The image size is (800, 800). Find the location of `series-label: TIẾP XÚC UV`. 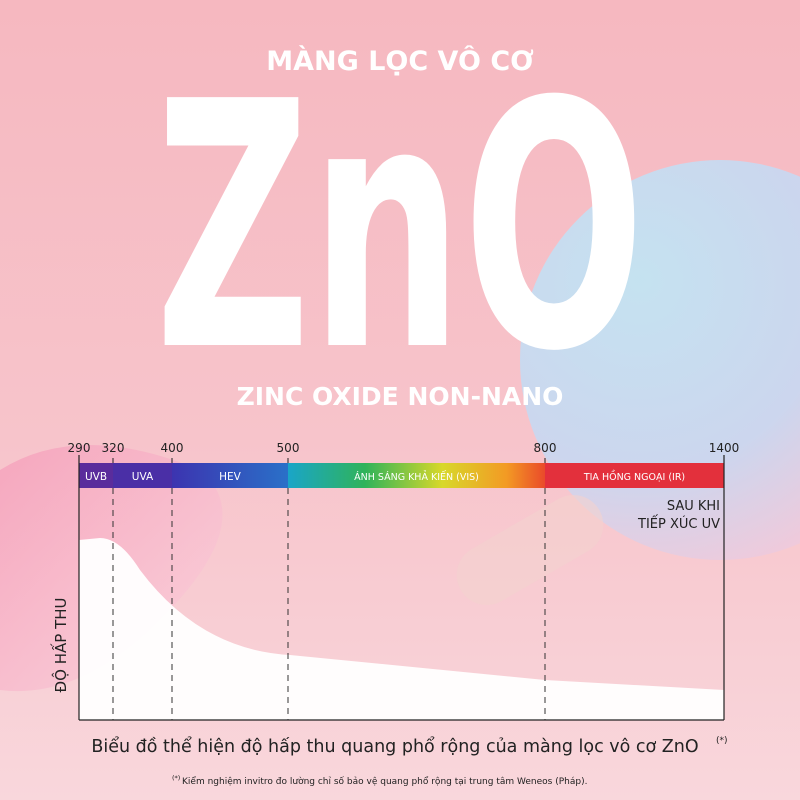

series-label: TIẾP XÚC UV is located at coordinates (678, 523).